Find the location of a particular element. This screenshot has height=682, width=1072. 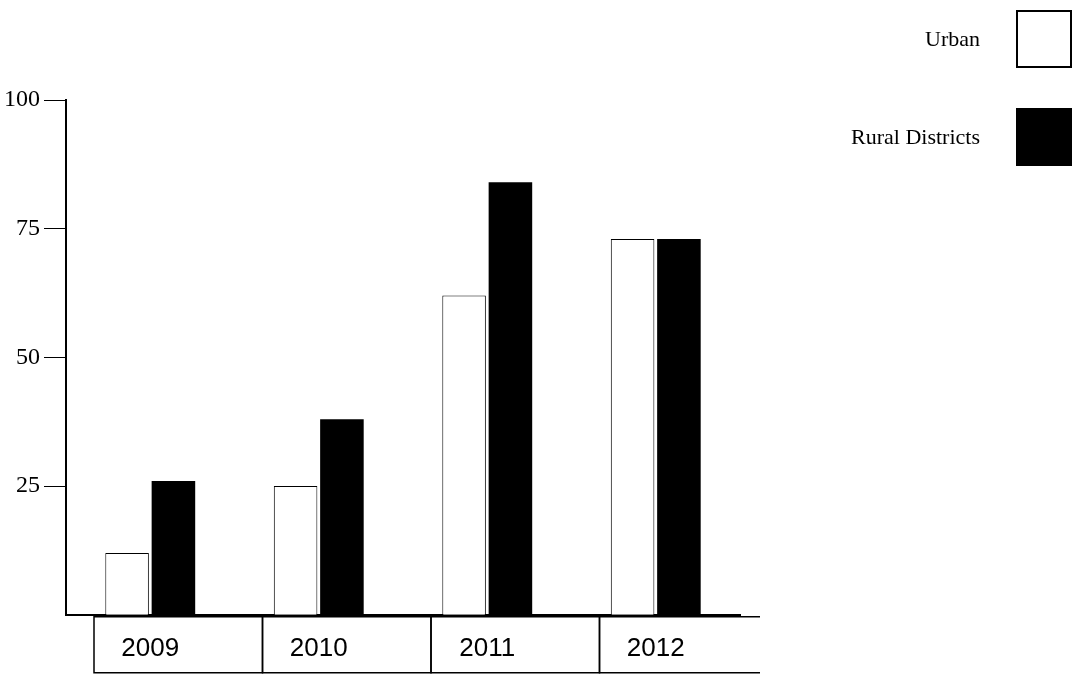

y-tick-label: 50 is located at coordinates (28, 355).